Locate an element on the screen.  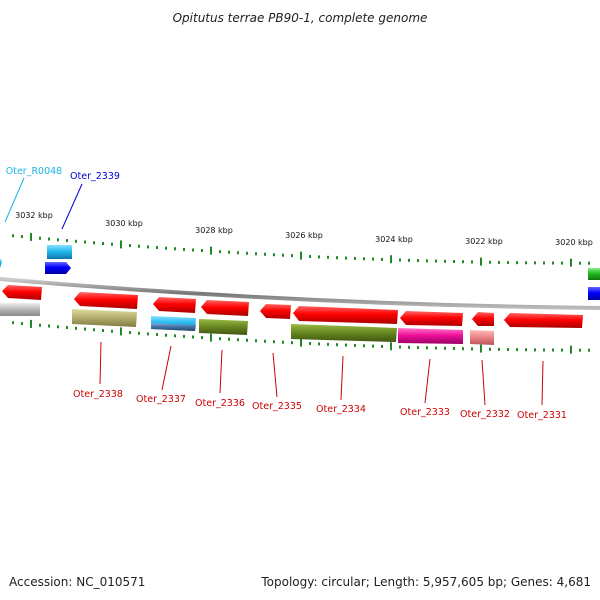
scale-ticks-lower is located at coordinates (301, 336).